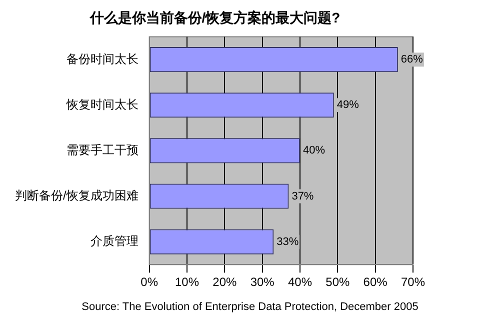  I want to click on y-tick-label: 备份时间太长, so click(102, 59).